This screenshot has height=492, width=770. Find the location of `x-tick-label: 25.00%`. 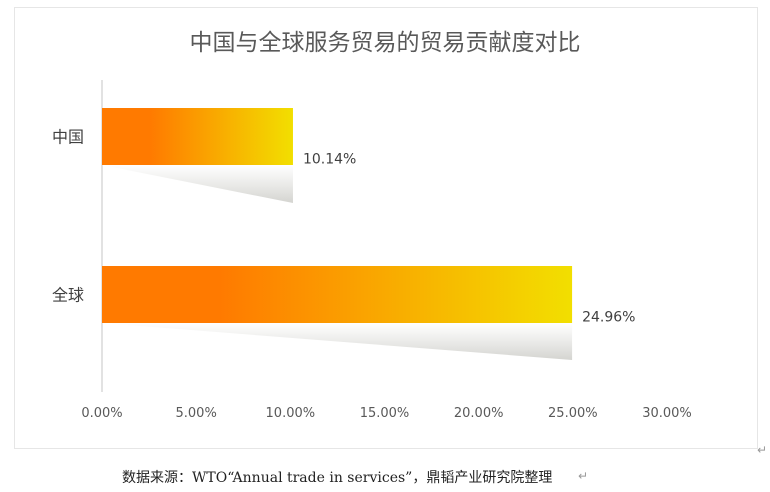

x-tick-label: 25.00% is located at coordinates (573, 413).